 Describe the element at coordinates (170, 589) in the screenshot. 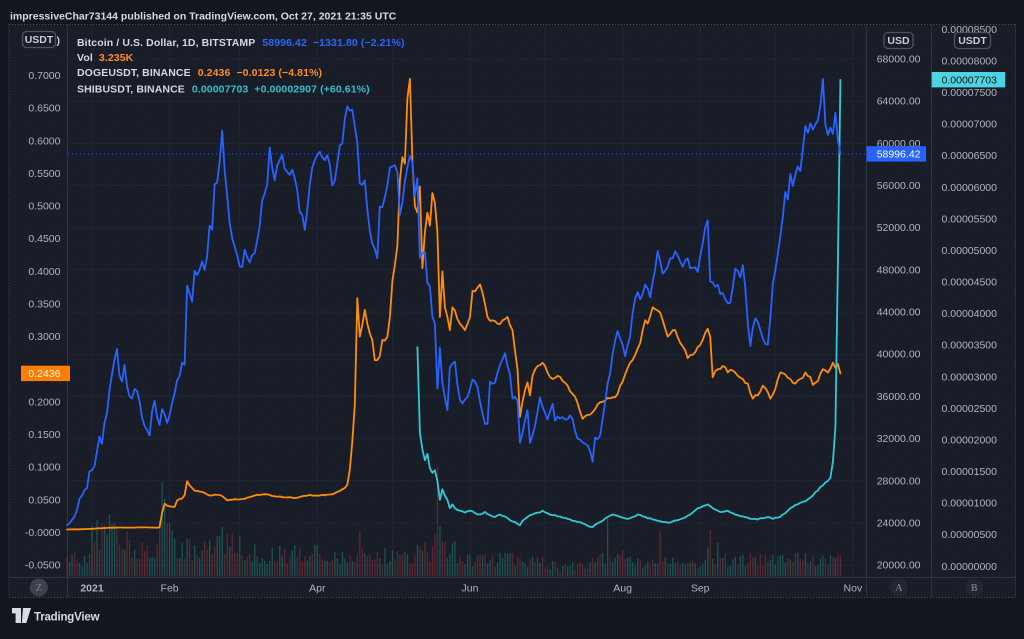

I see `svg-text: Feb` at that location.